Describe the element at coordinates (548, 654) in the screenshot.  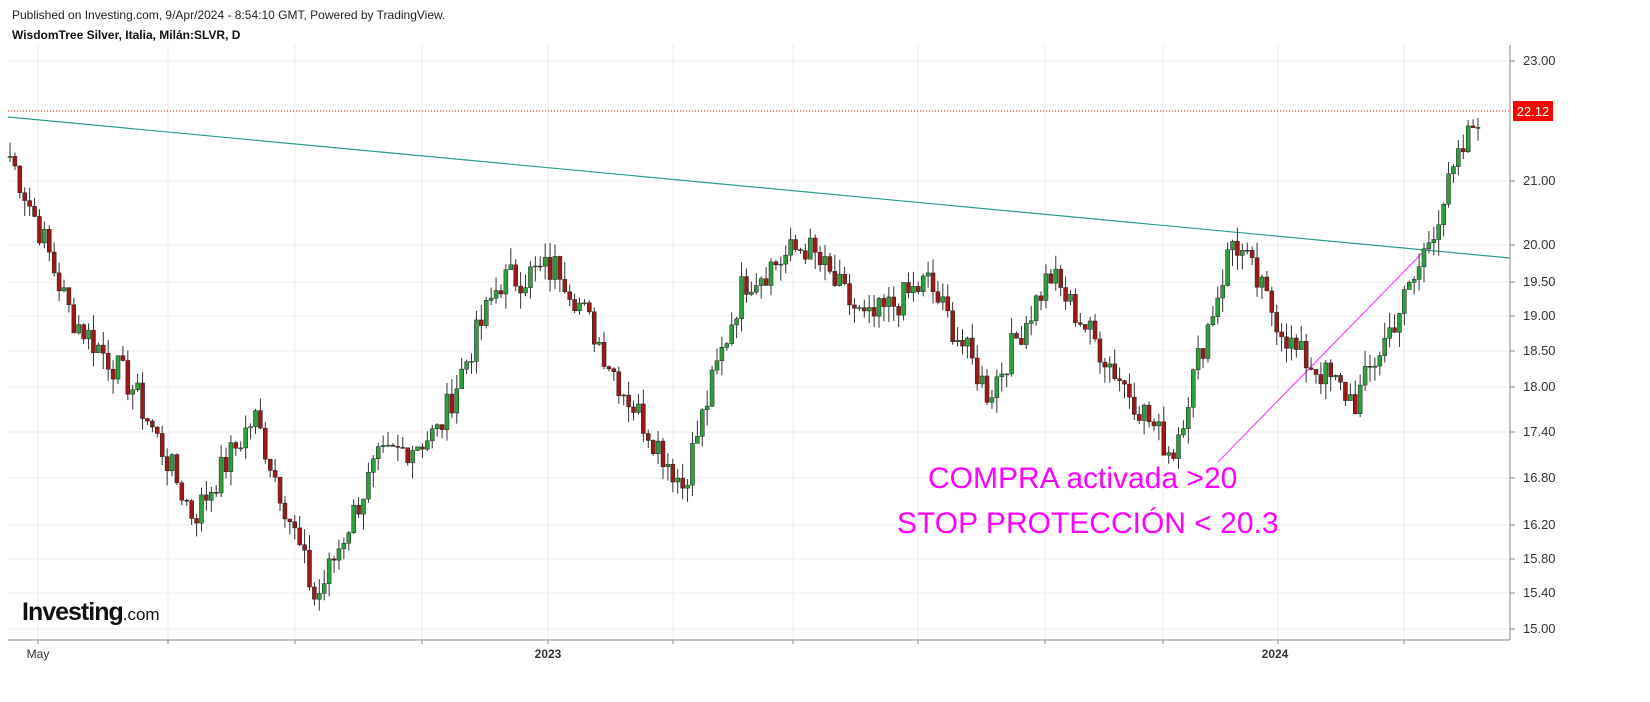
I see `x-tick-label: 2023` at that location.